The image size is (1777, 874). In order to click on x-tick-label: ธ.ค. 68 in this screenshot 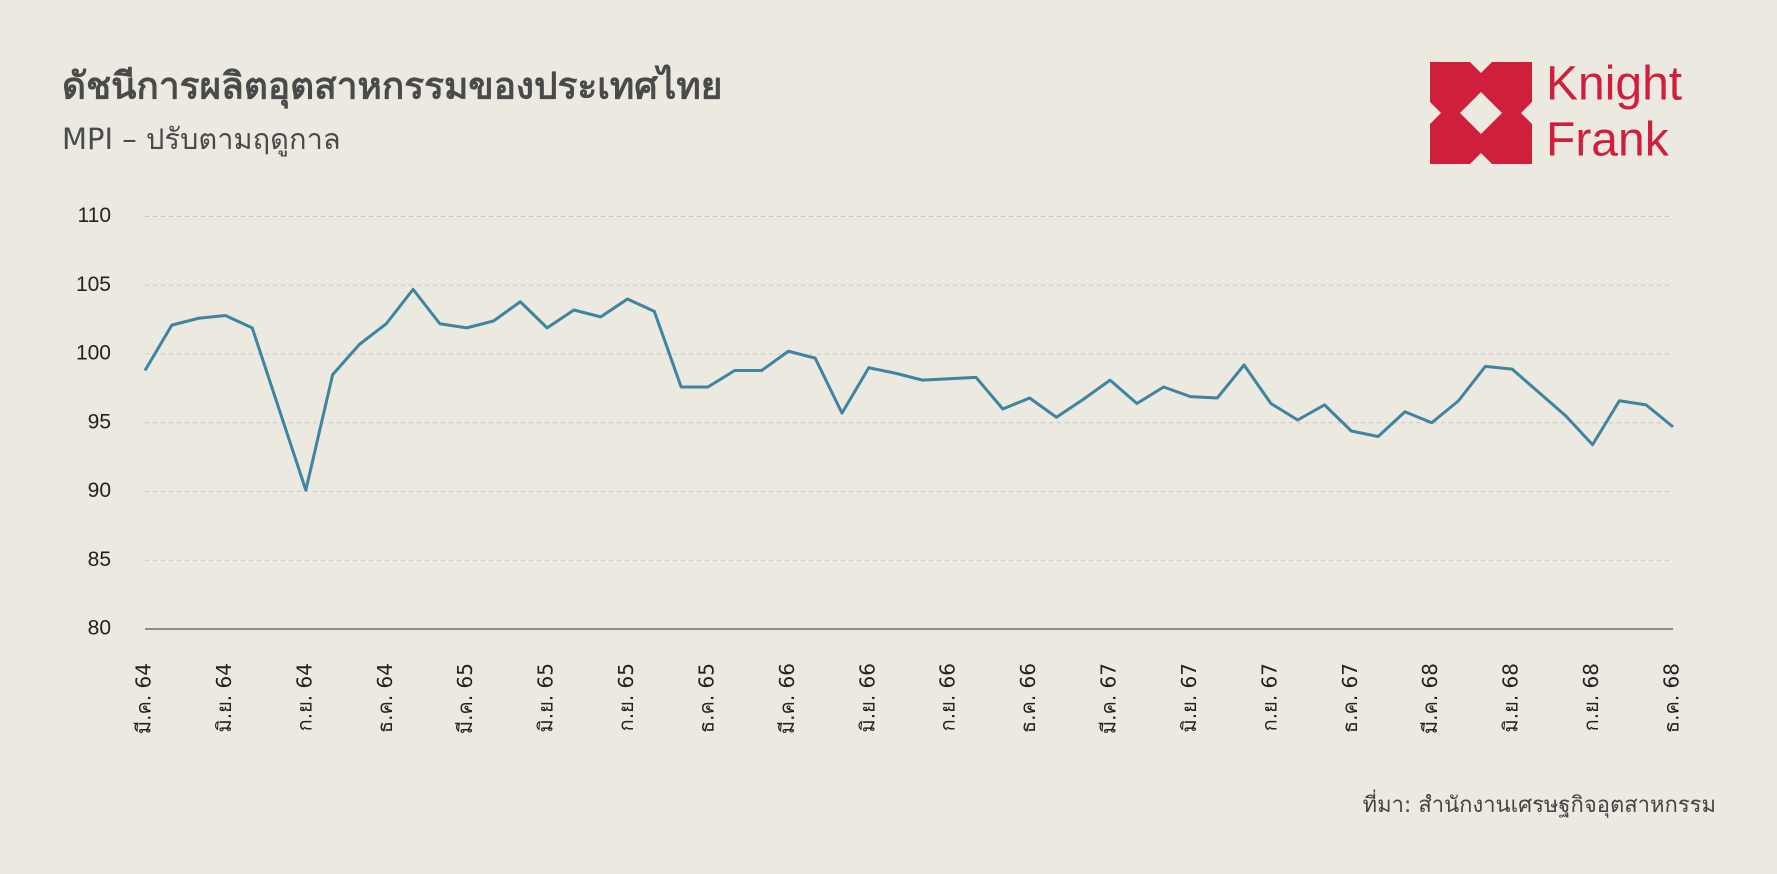, I will do `click(1672, 698)`.